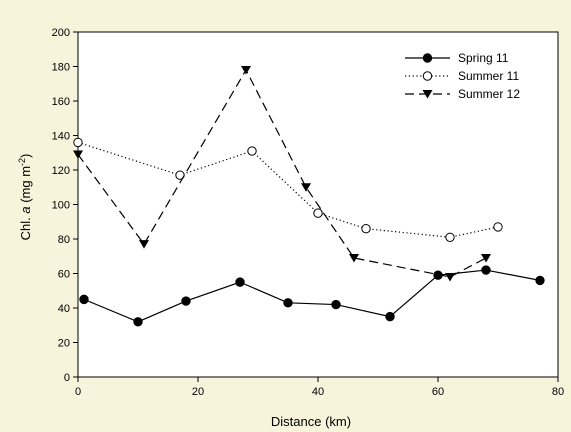 The image size is (571, 432). I want to click on y-tick-label: 200, so click(61, 33).